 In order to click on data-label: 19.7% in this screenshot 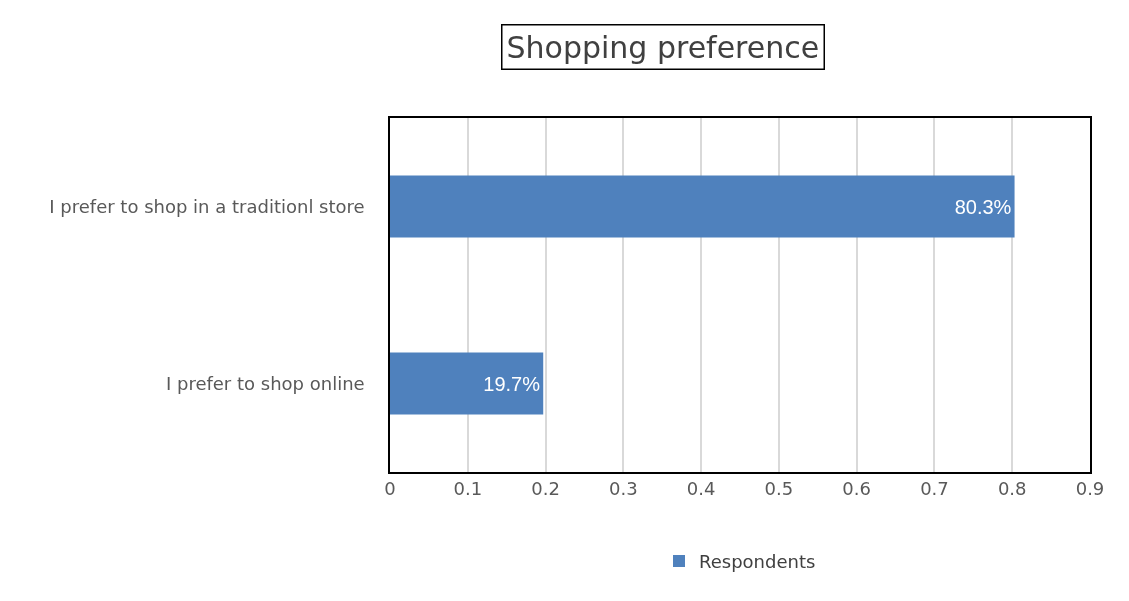, I will do `click(512, 383)`.